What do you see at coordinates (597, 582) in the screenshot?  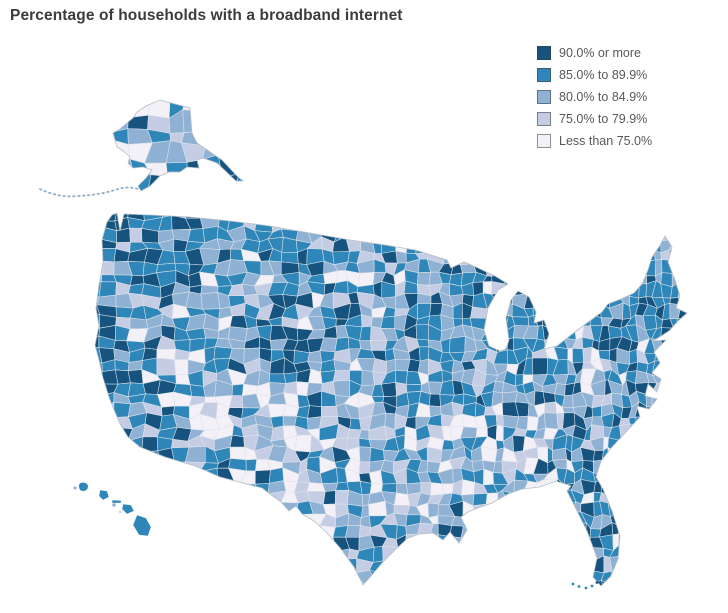 I see `florida-key-island` at bounding box center [597, 582].